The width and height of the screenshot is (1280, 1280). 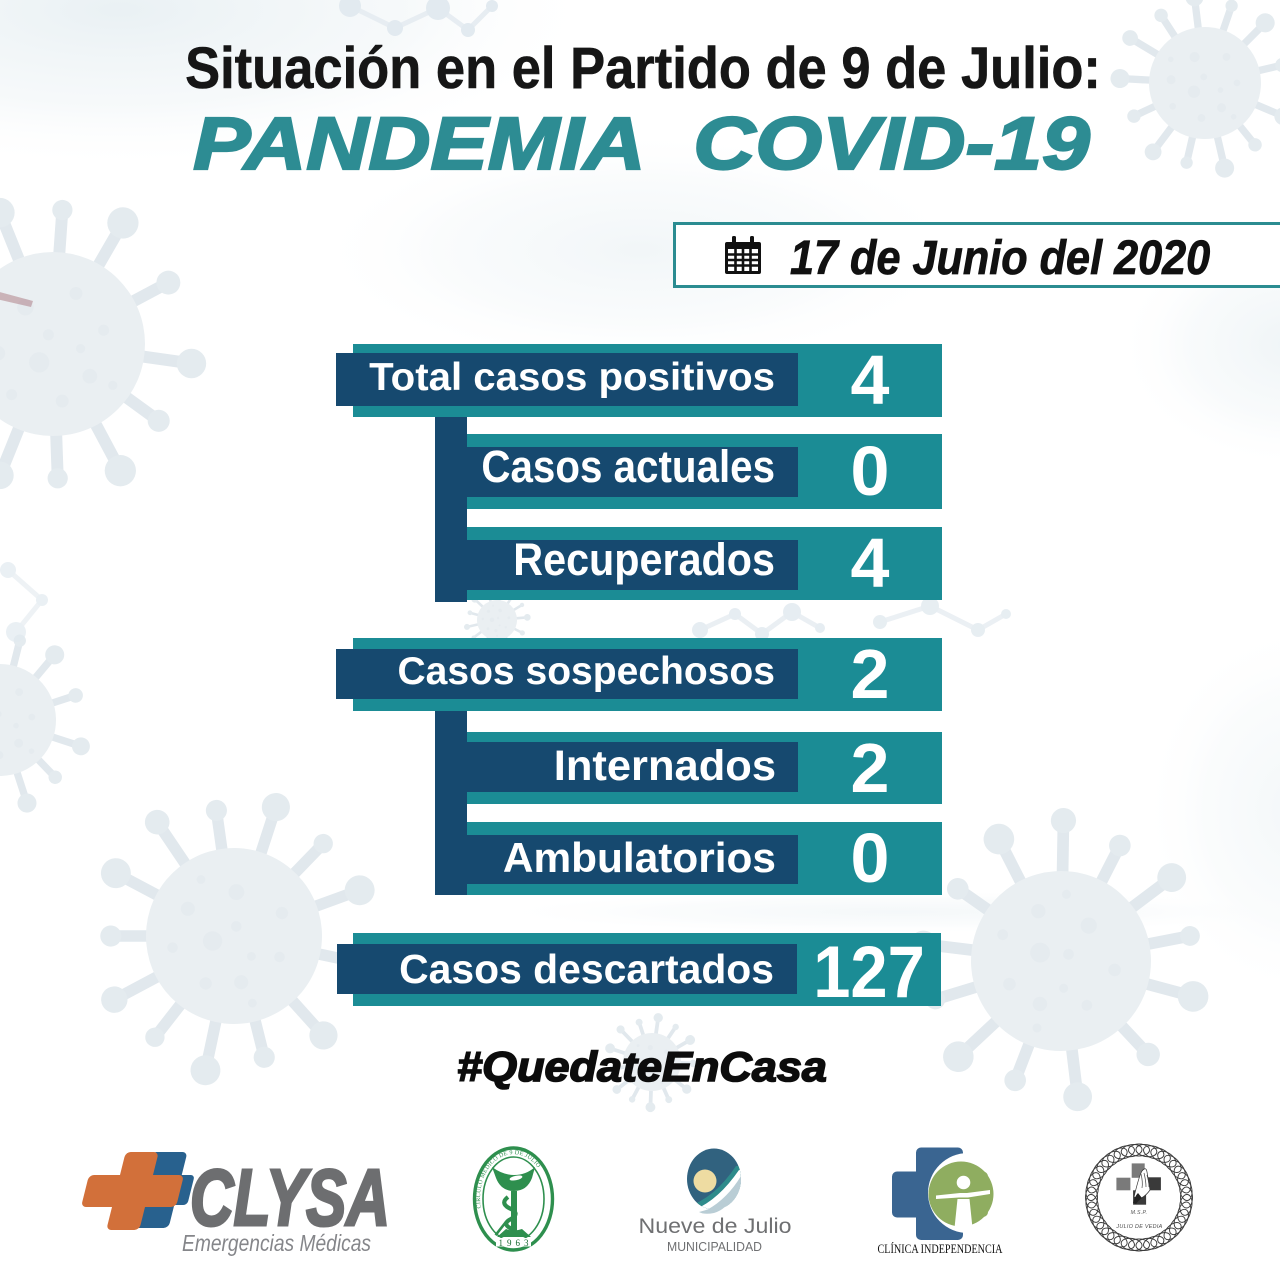 What do you see at coordinates (1139, 1213) in the screenshot?
I see `svg-text: M.S.P.` at bounding box center [1139, 1213].